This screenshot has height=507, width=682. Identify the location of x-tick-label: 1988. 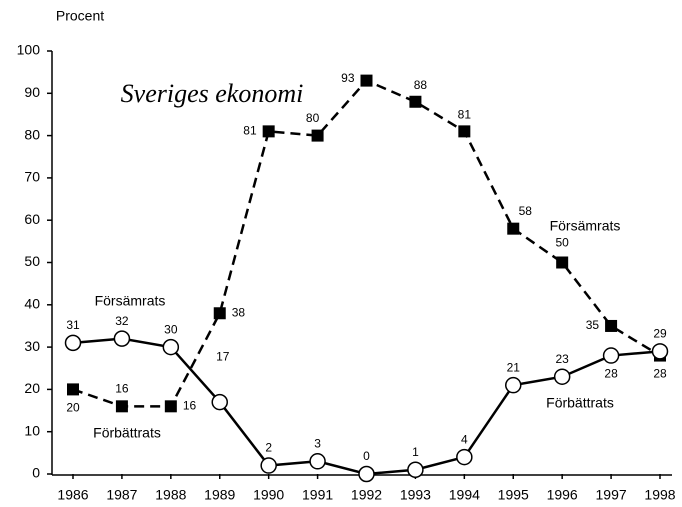
(170, 495).